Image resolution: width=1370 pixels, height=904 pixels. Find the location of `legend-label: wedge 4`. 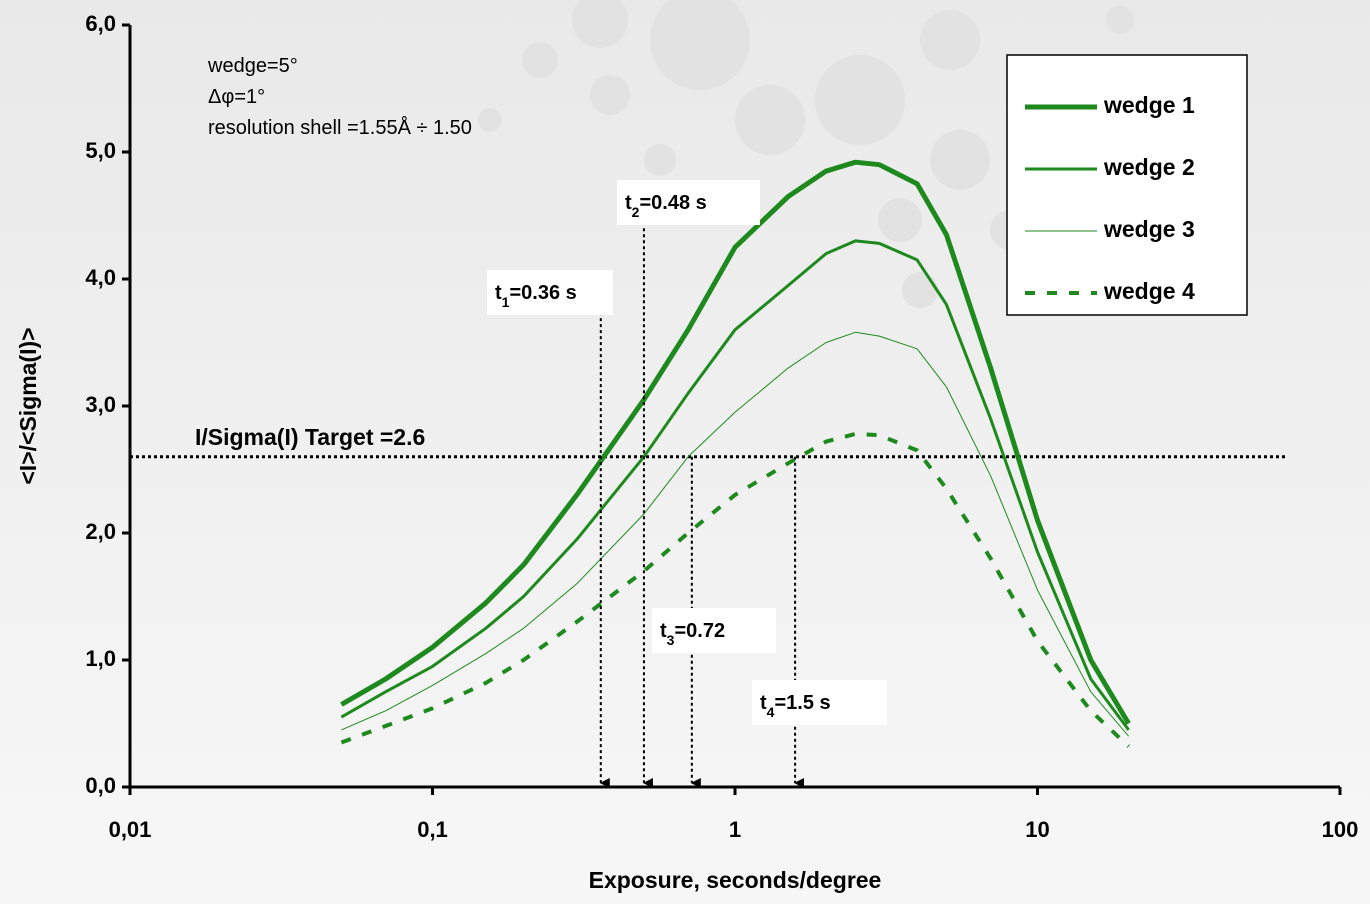

legend-label: wedge 4 is located at coordinates (1149, 291).